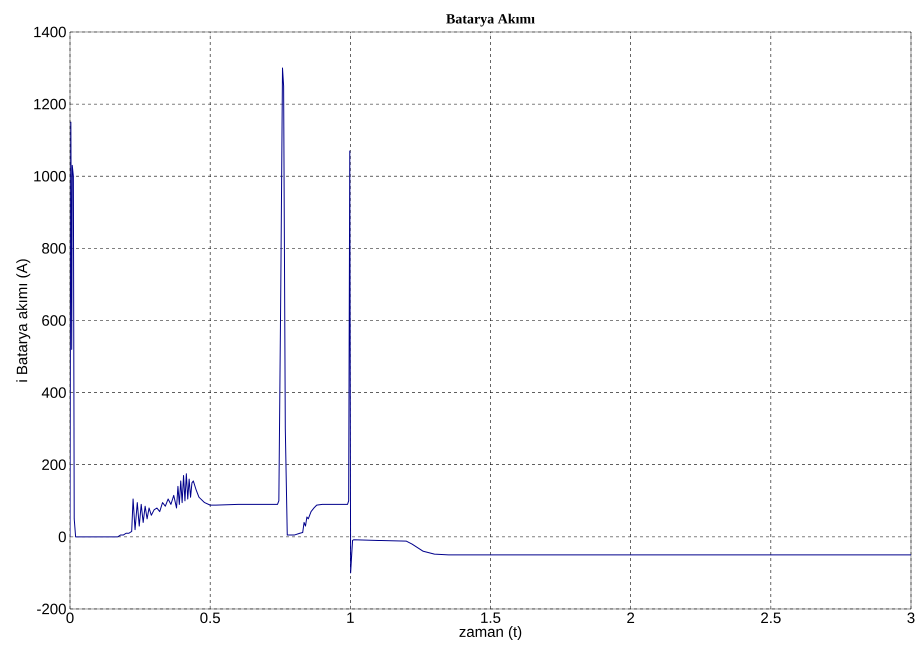 This screenshot has width=916, height=655. Describe the element at coordinates (51, 609) in the screenshot. I see `y-tick-label: -200` at that location.